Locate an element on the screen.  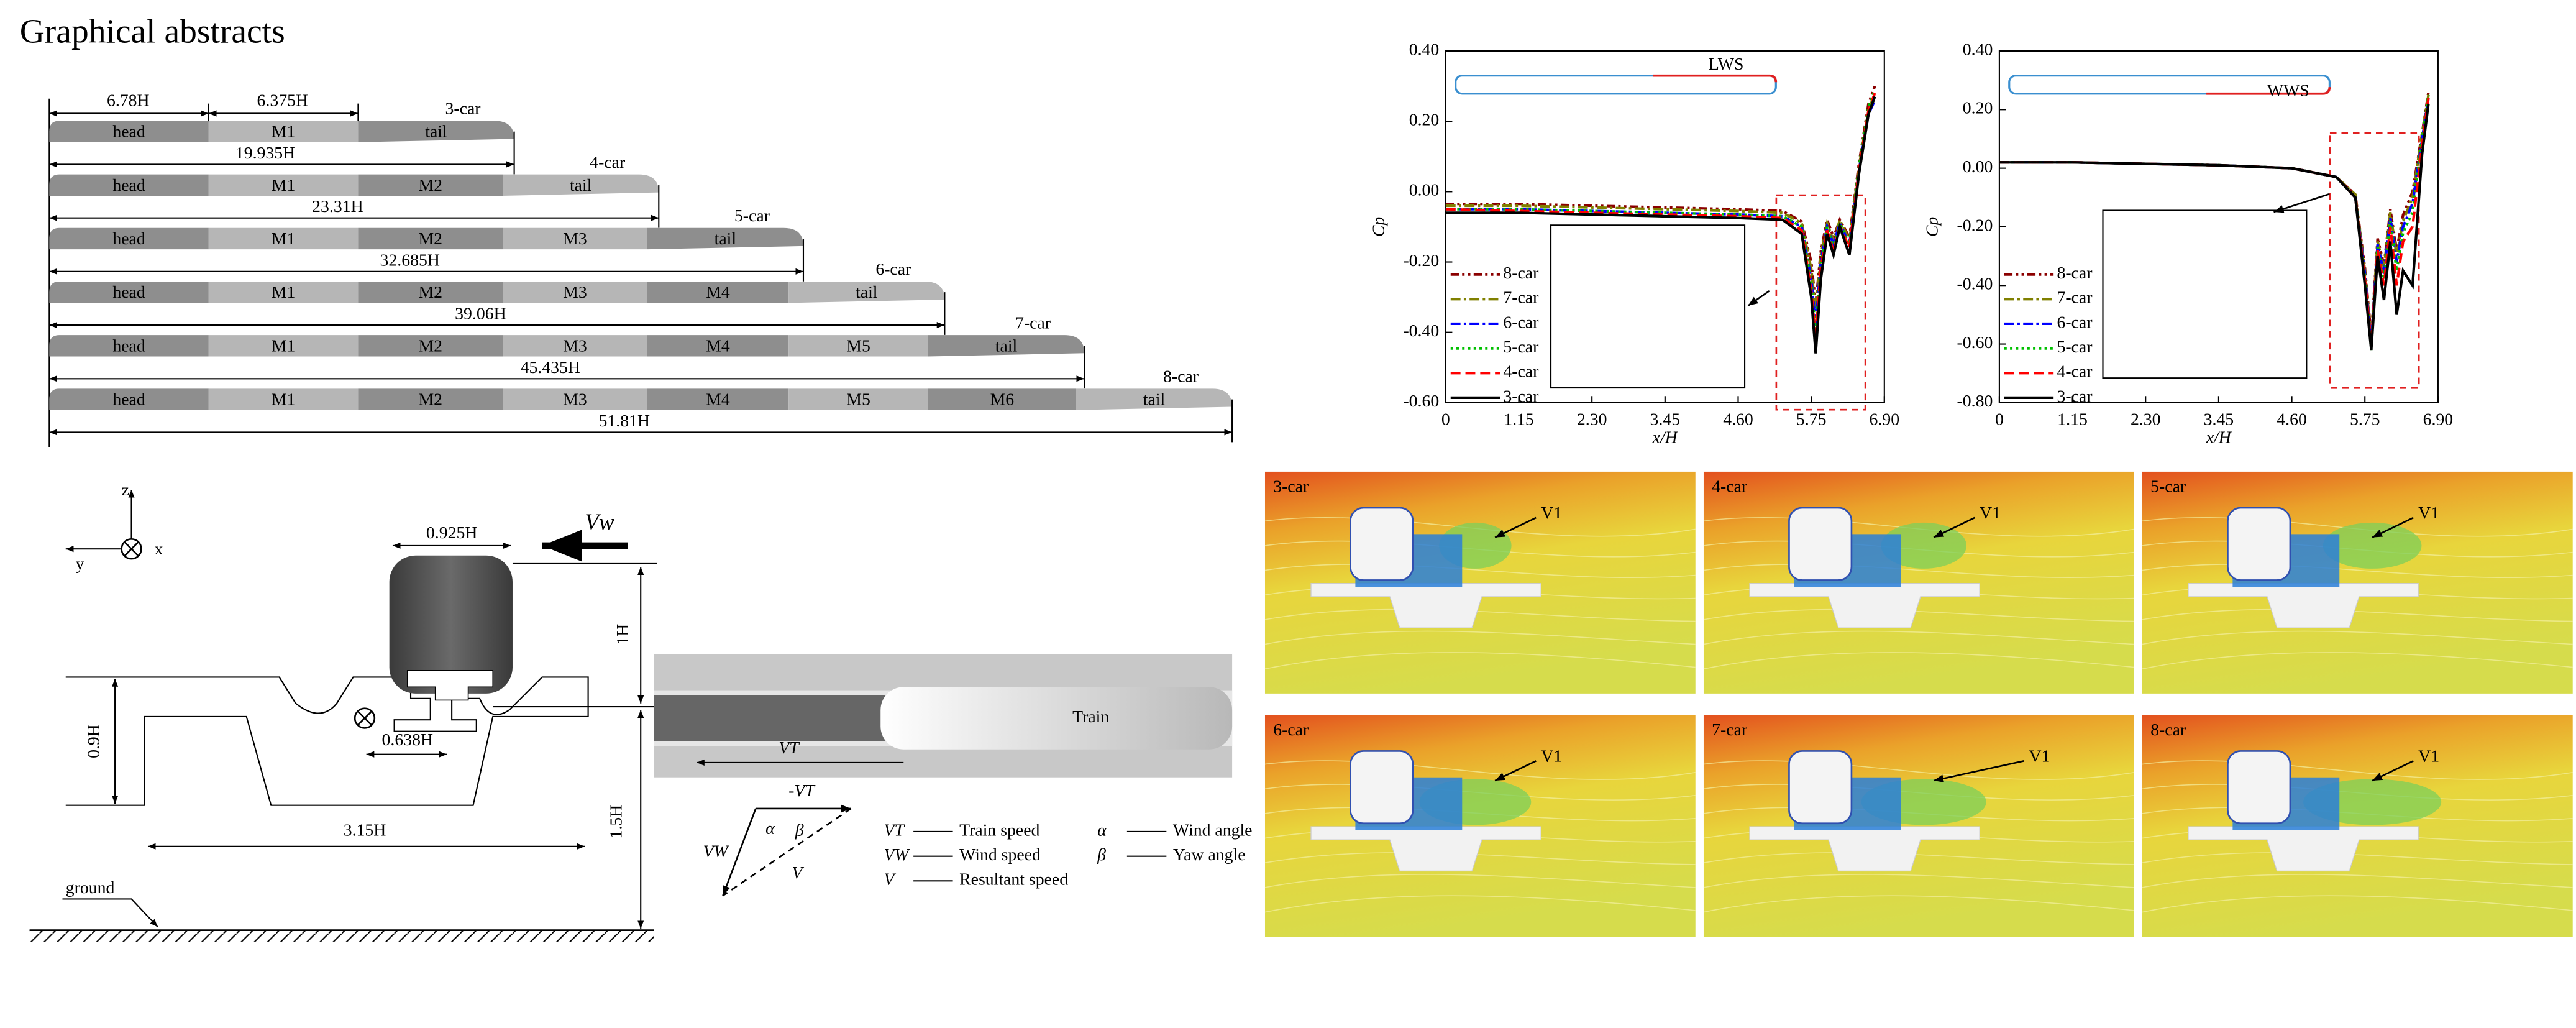
dim-label: 39.06H is located at coordinates (480, 314).